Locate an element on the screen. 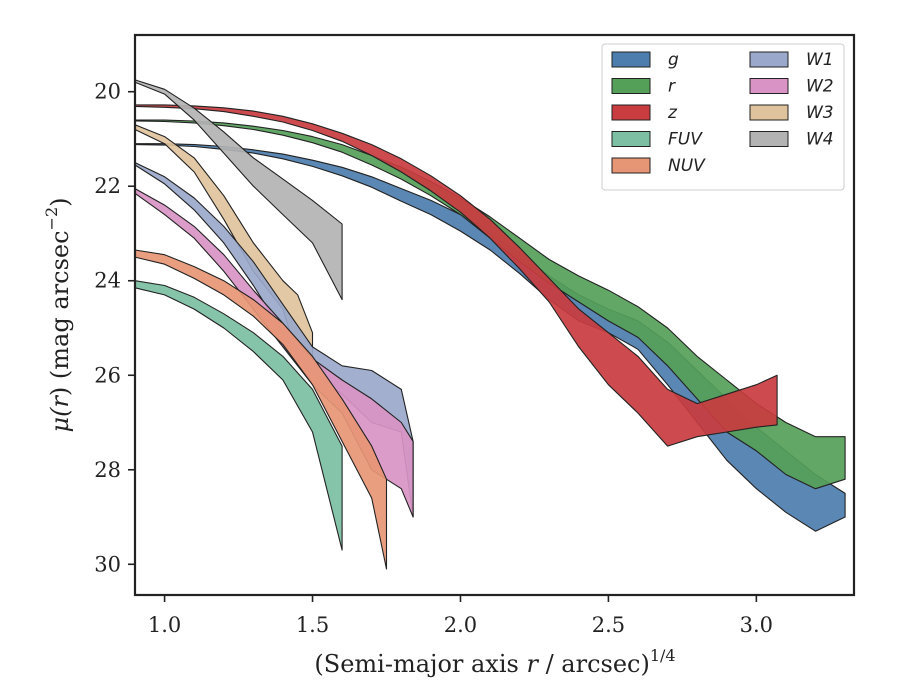  x-tick-label: 1.5 is located at coordinates (312, 625).